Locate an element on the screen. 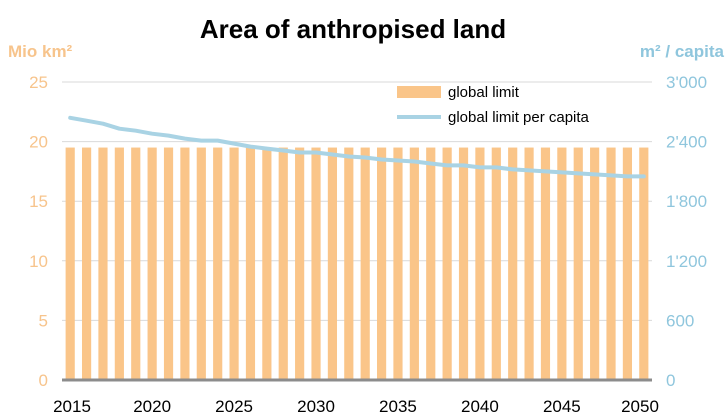 The width and height of the screenshot is (725, 415). right-axis-tick-label: 600 is located at coordinates (680, 320).